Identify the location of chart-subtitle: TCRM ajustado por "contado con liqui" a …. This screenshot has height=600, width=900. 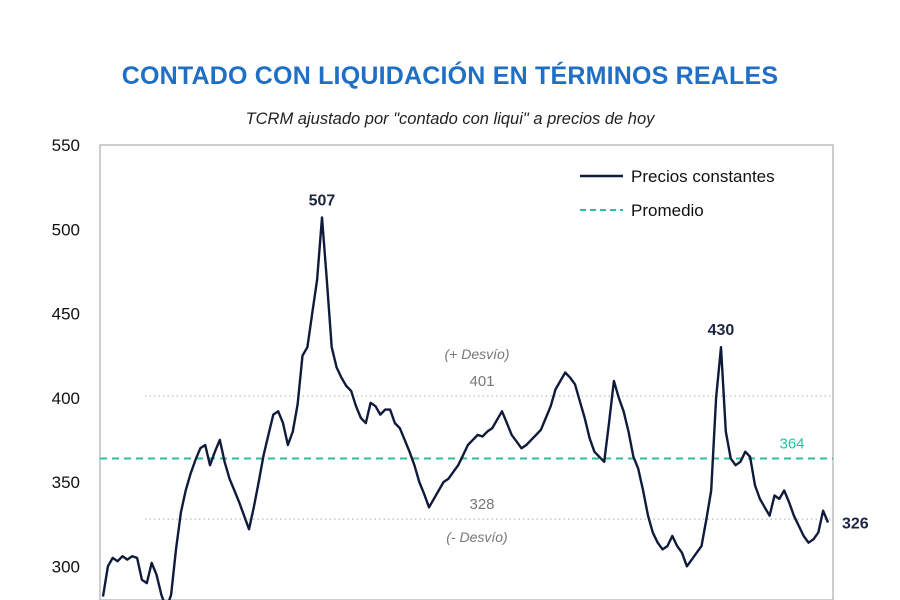
(450, 119).